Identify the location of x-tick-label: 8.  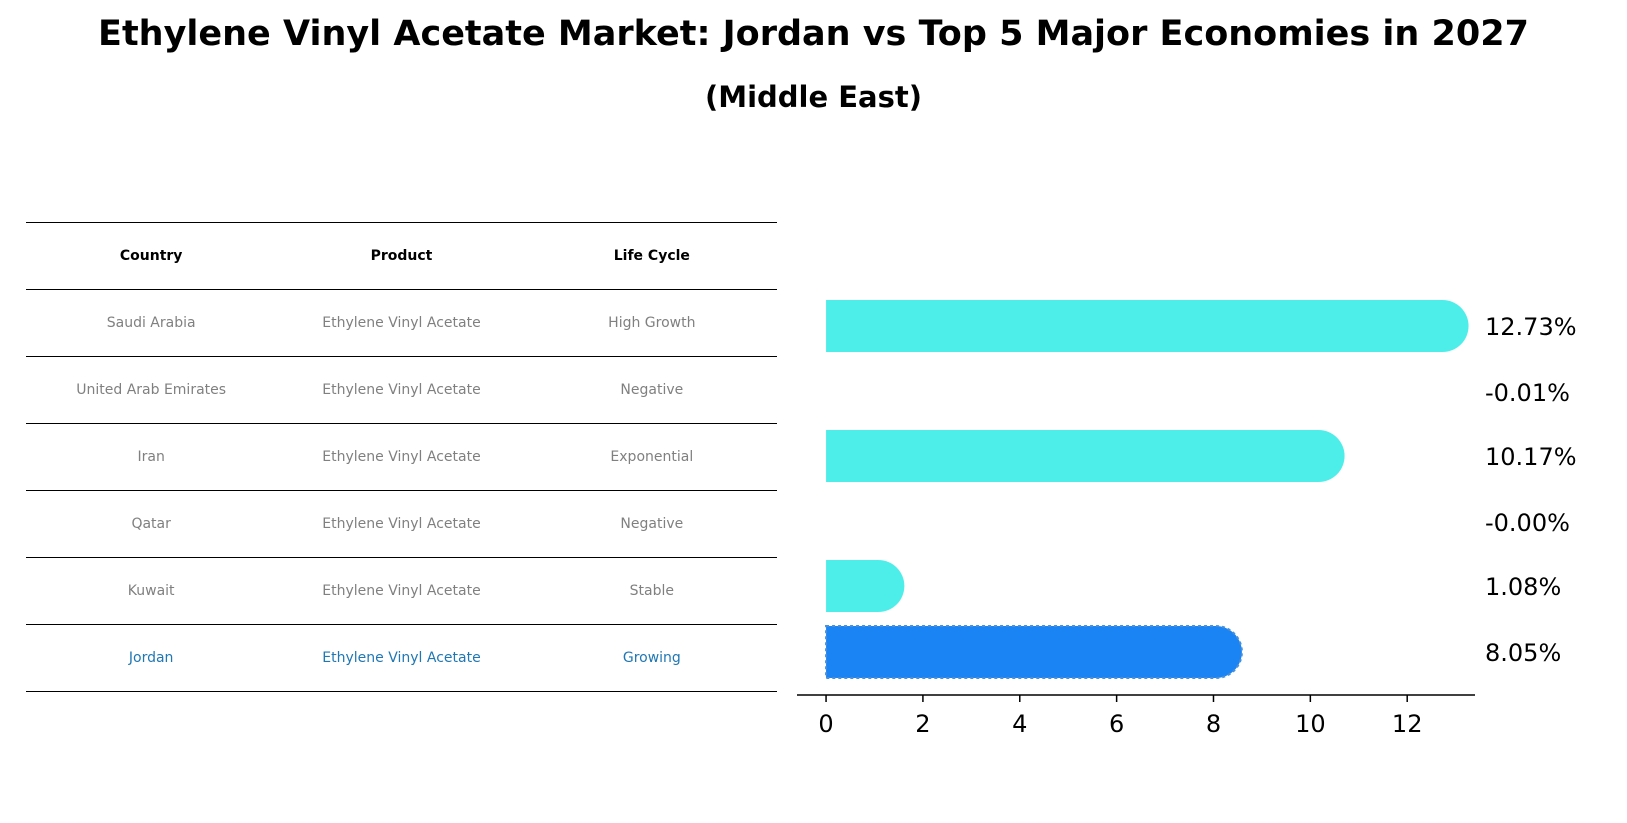
(1213, 724).